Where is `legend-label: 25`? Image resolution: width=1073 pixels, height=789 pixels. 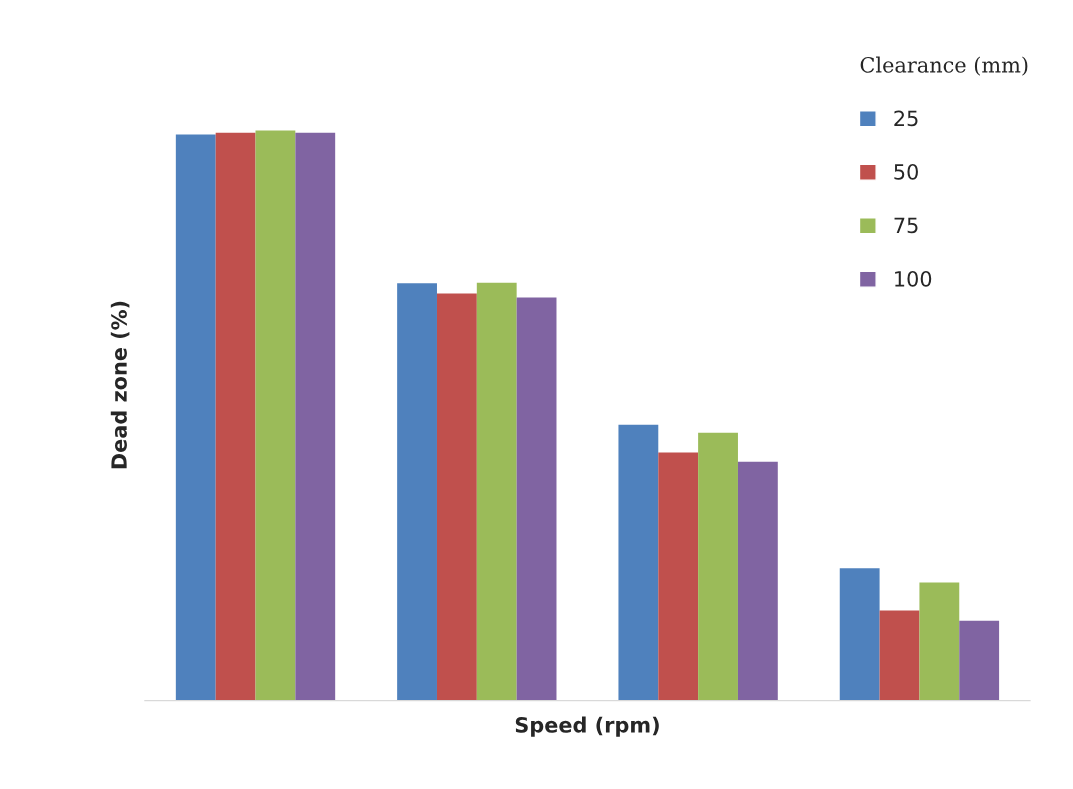
legend-label: 25 is located at coordinates (906, 118).